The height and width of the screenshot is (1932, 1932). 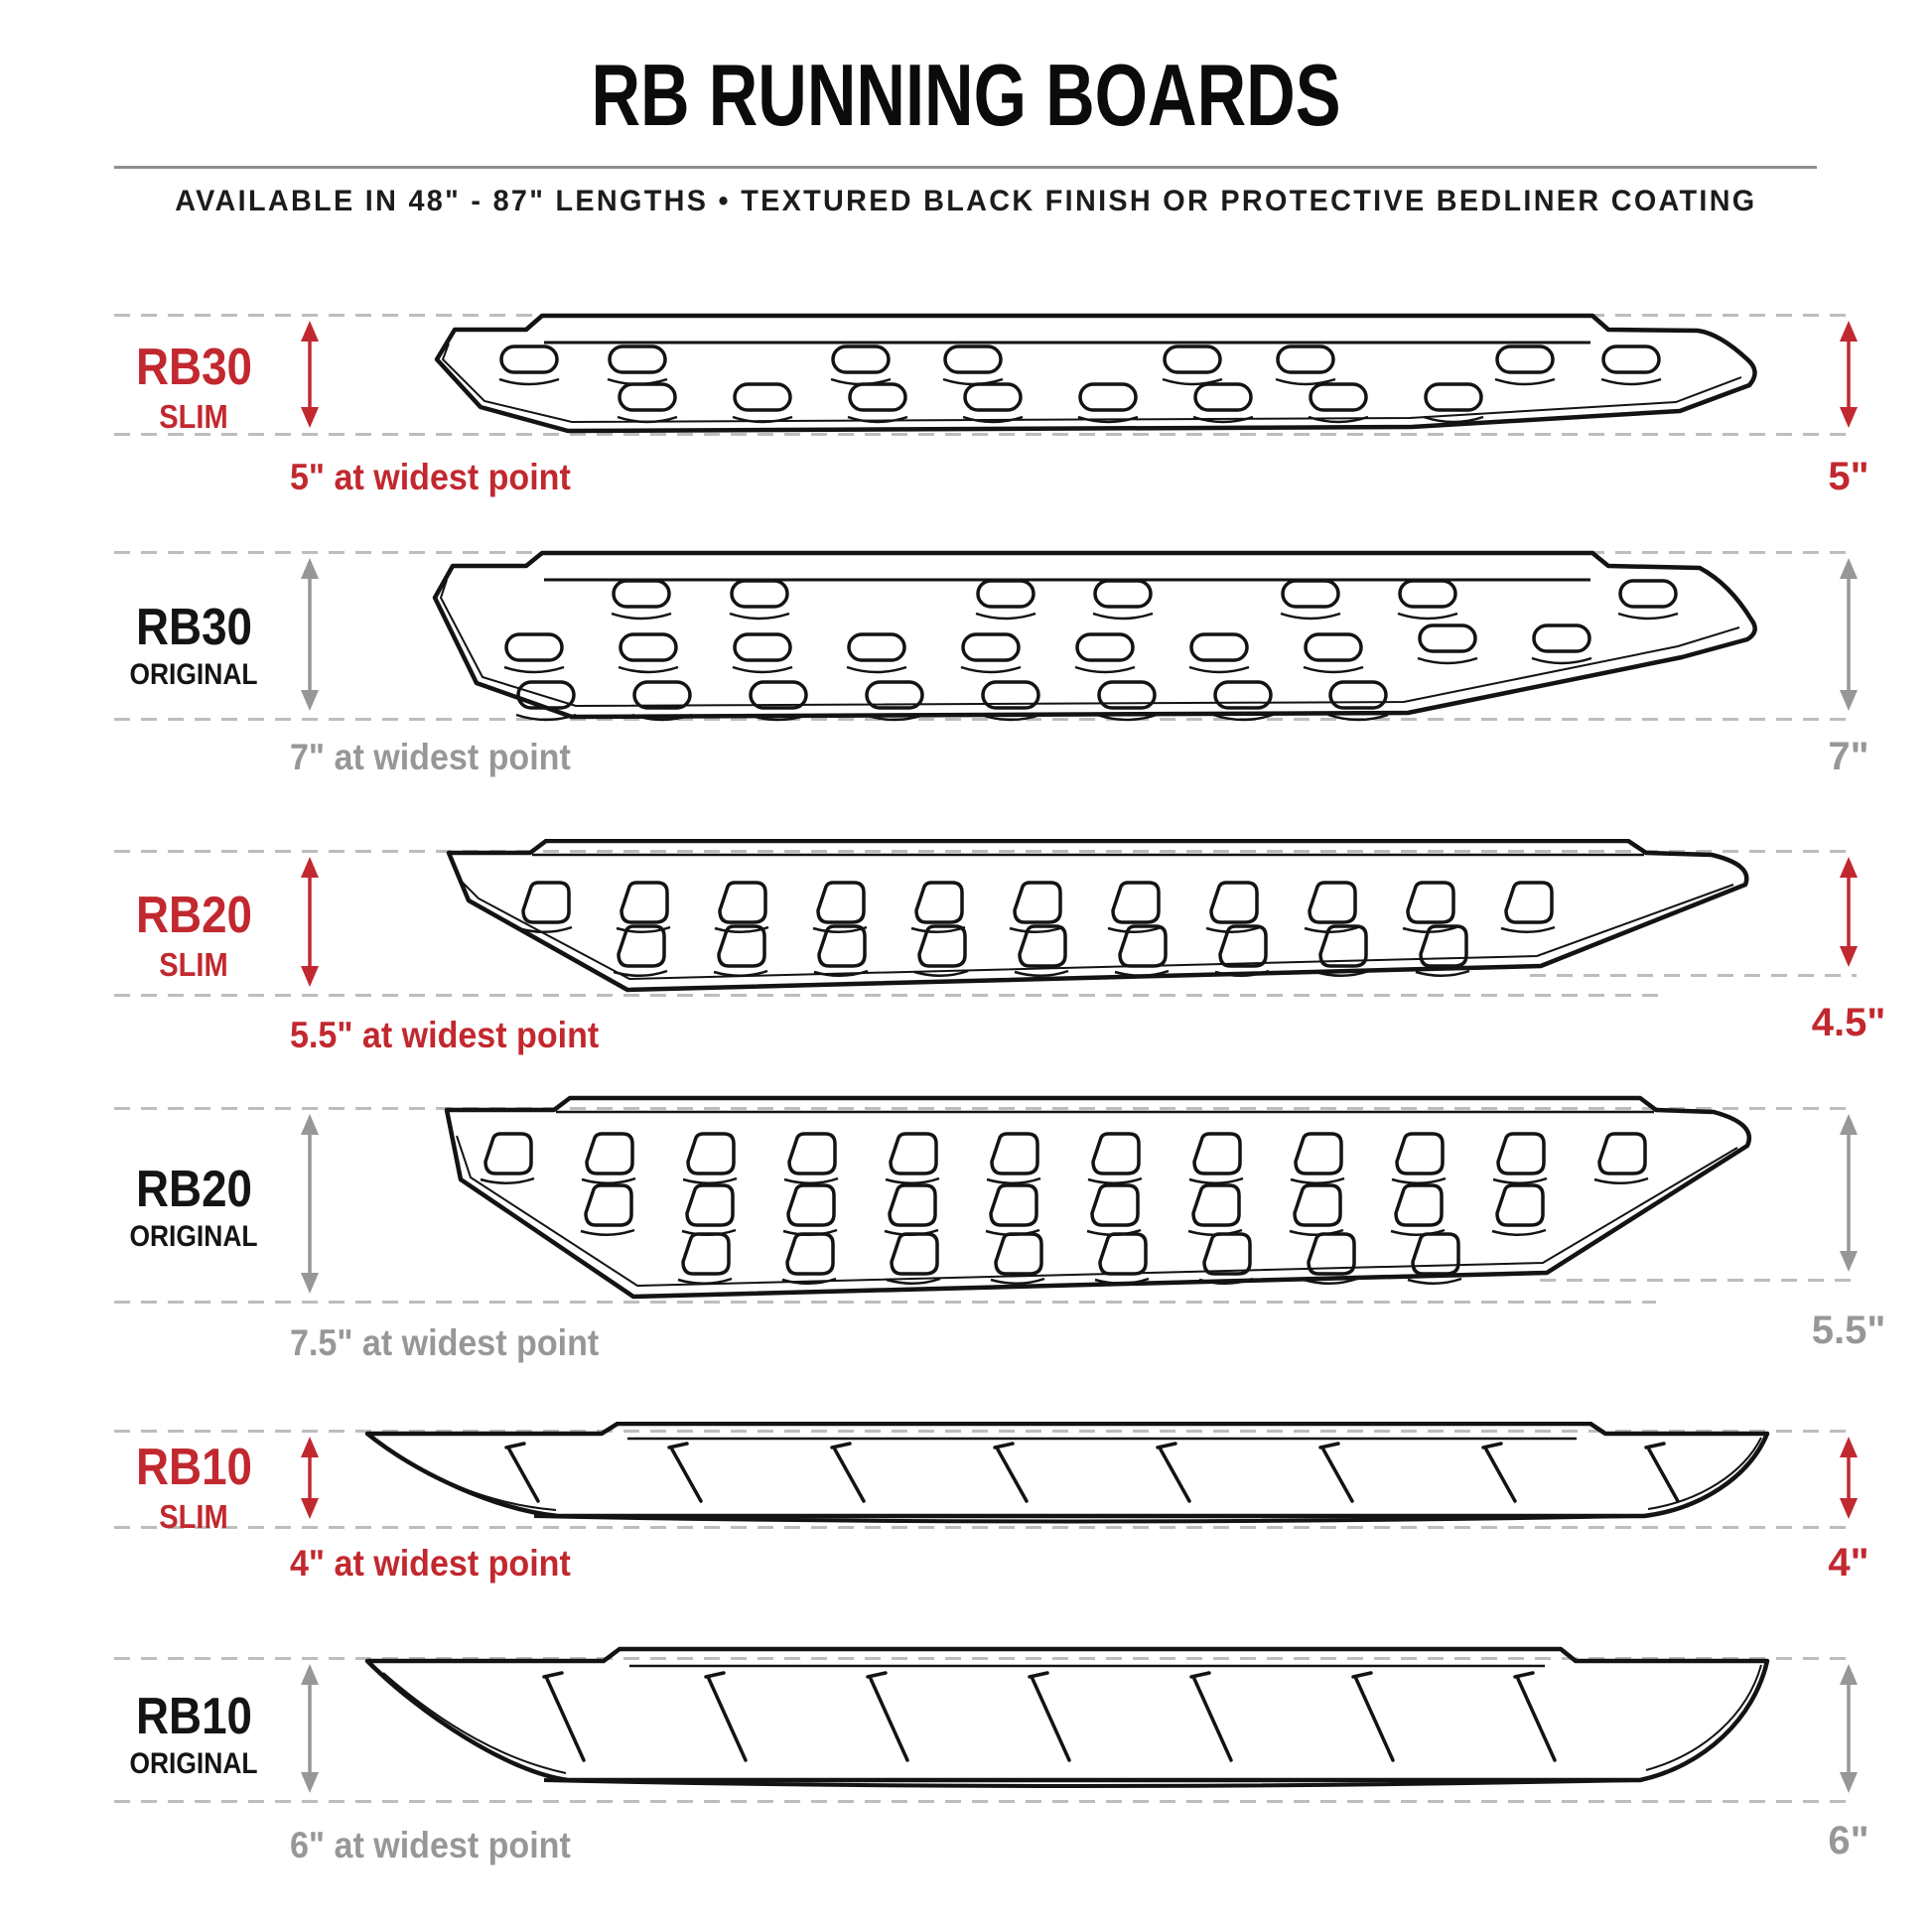 What do you see at coordinates (1095, 636) in the screenshot?
I see `board-drawing-rb30-original` at bounding box center [1095, 636].